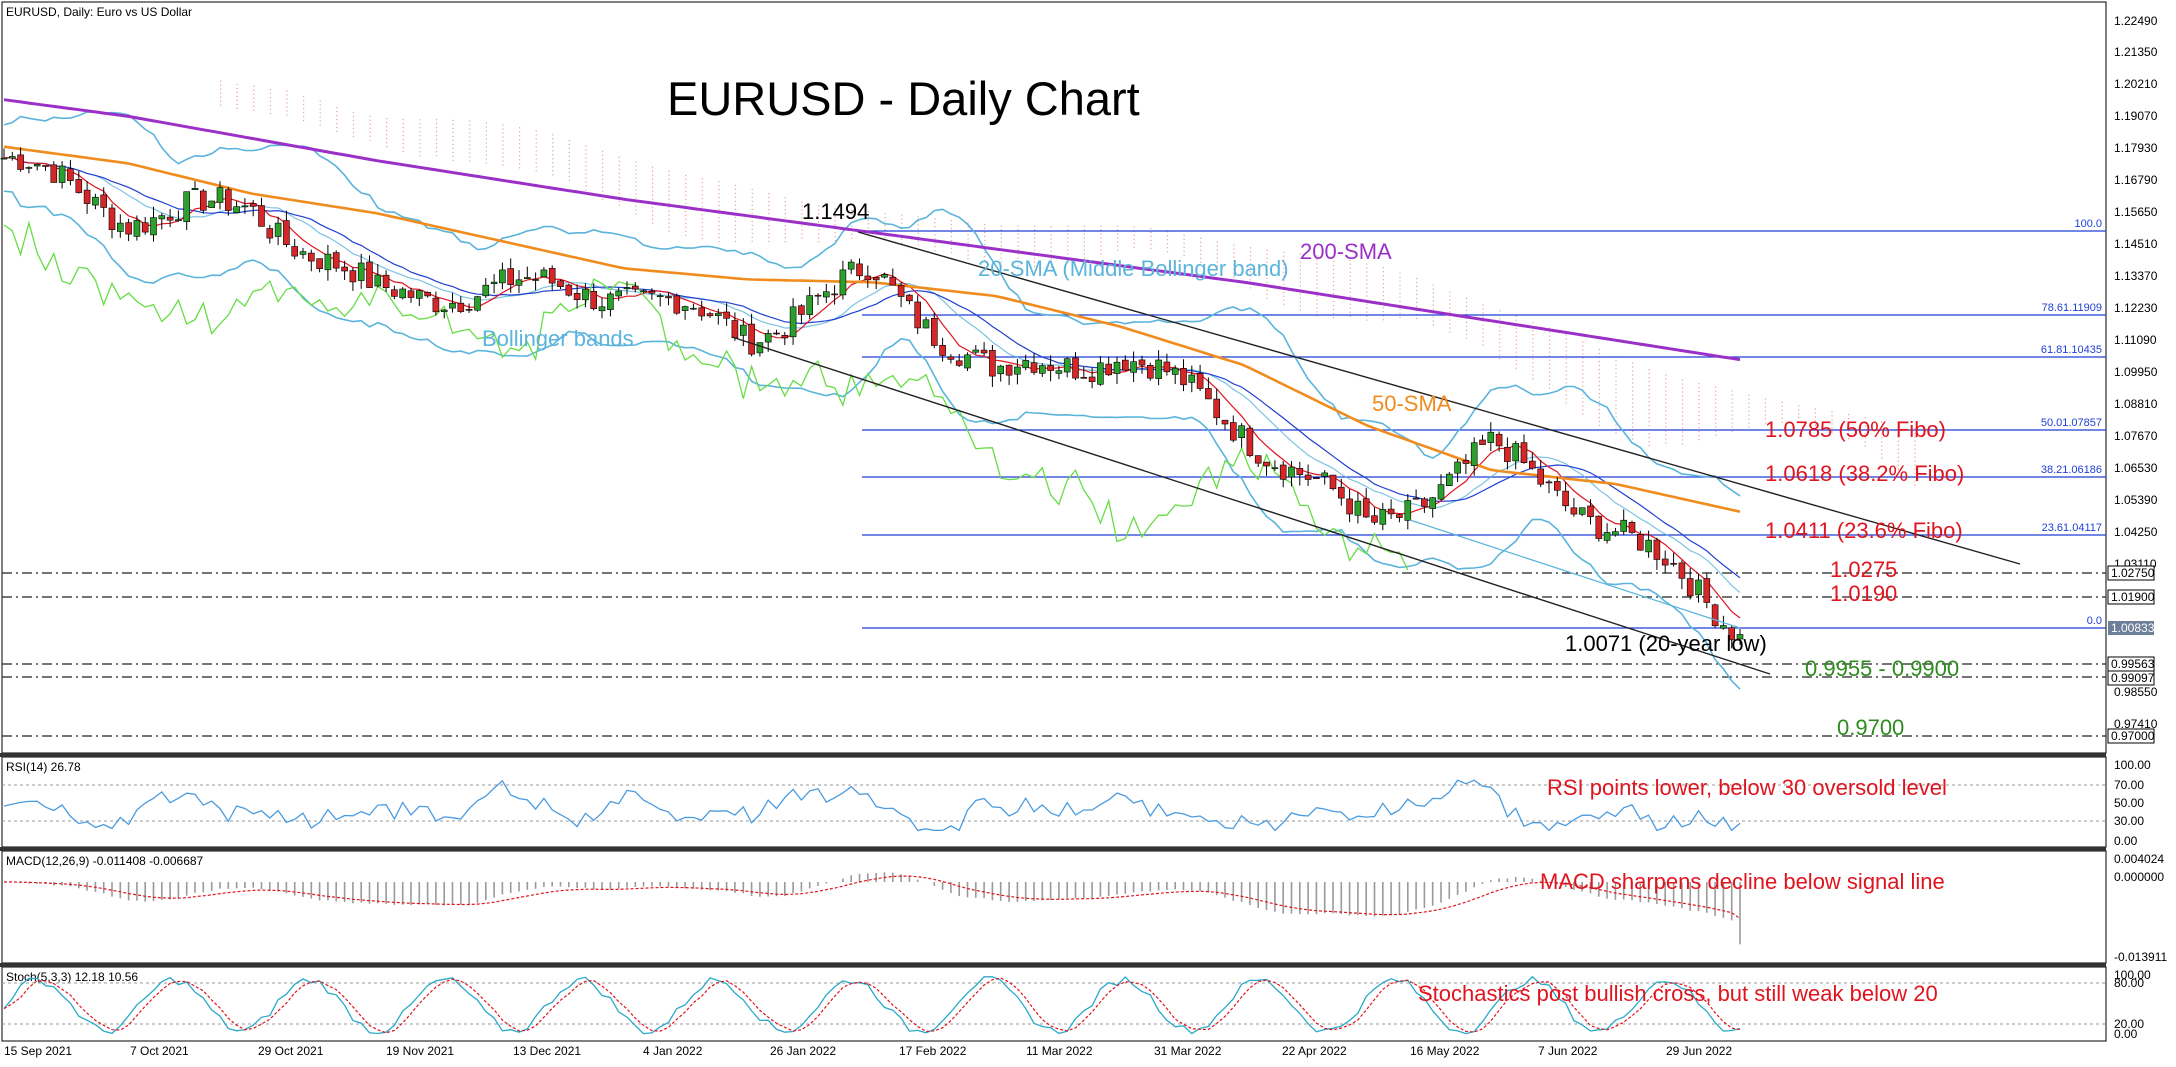 The image size is (2176, 1067). What do you see at coordinates (2126, 1034) in the screenshot?
I see `stoch-tick: 0.00` at bounding box center [2126, 1034].